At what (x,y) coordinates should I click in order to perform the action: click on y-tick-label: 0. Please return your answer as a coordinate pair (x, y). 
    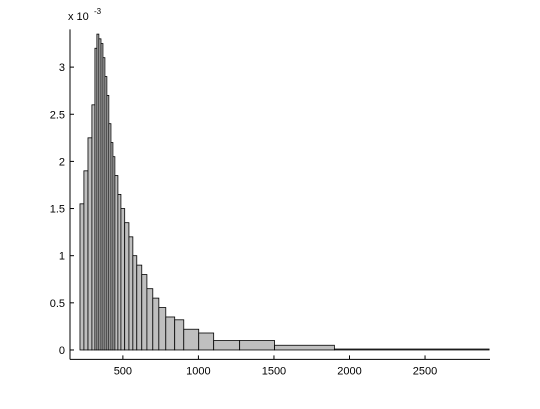
    Looking at the image, I should click on (62, 351).